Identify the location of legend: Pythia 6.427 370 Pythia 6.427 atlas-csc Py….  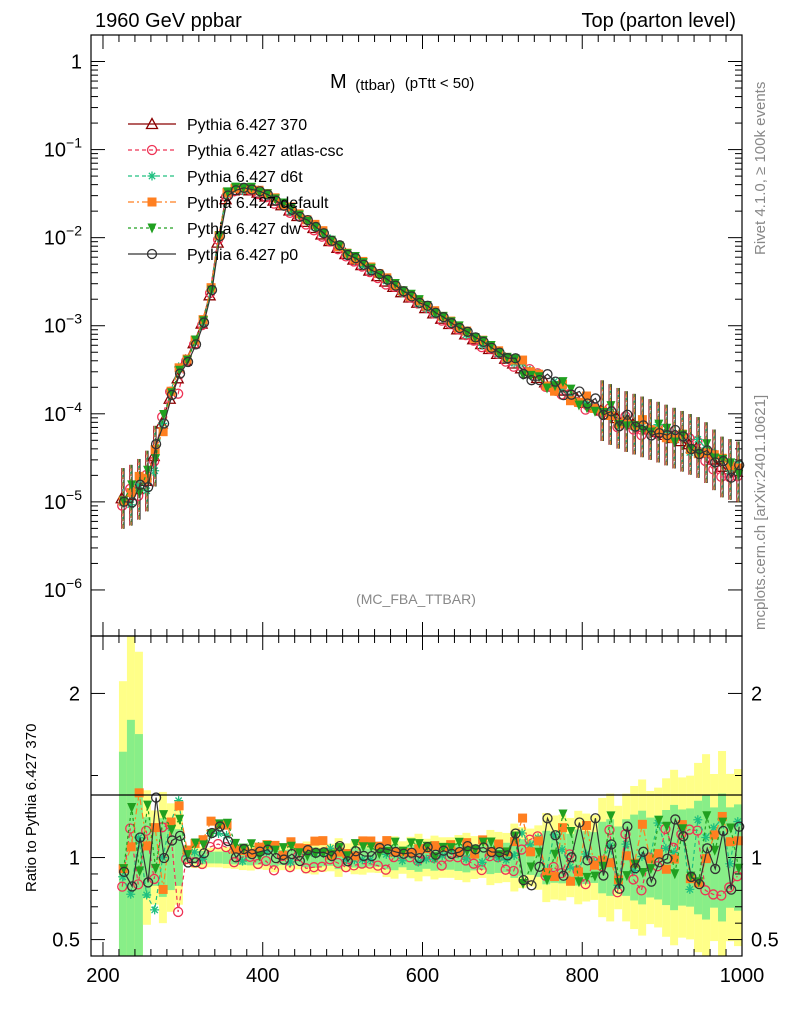
(236, 190).